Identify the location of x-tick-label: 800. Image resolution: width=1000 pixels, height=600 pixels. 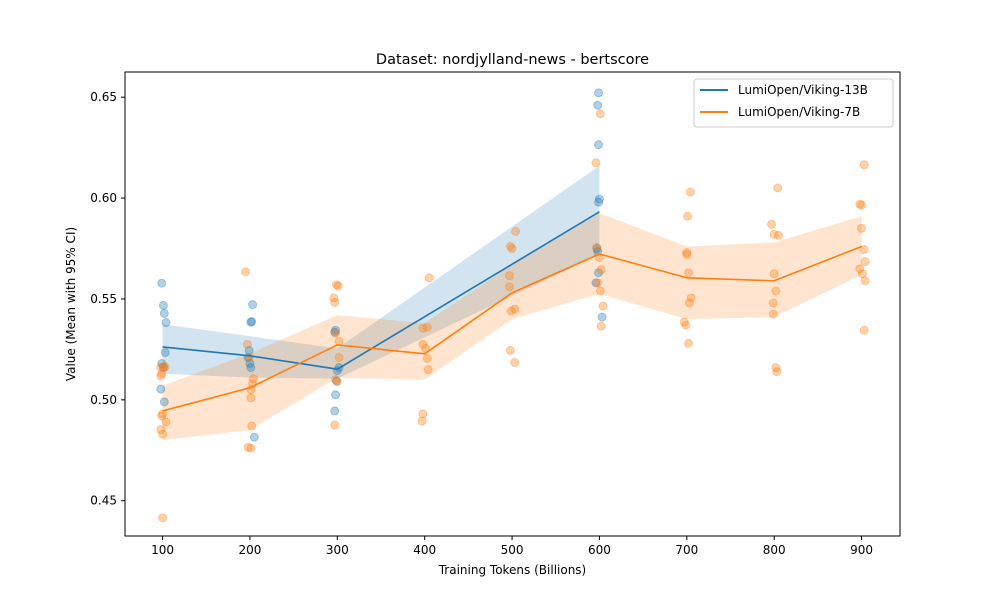
(774, 550).